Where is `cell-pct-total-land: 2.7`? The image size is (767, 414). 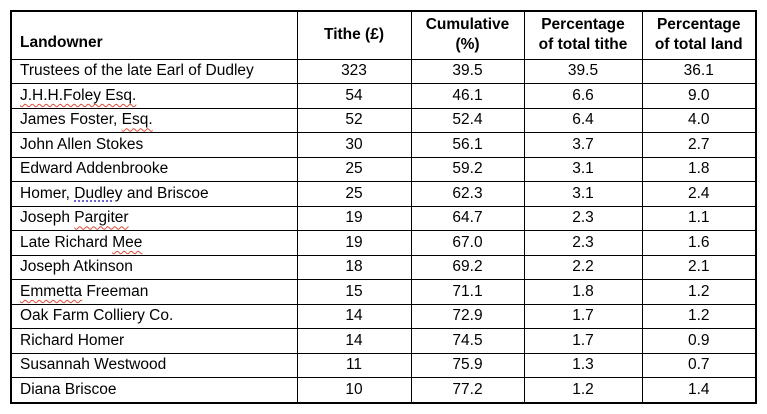 cell-pct-total-land: 2.7 is located at coordinates (699, 145).